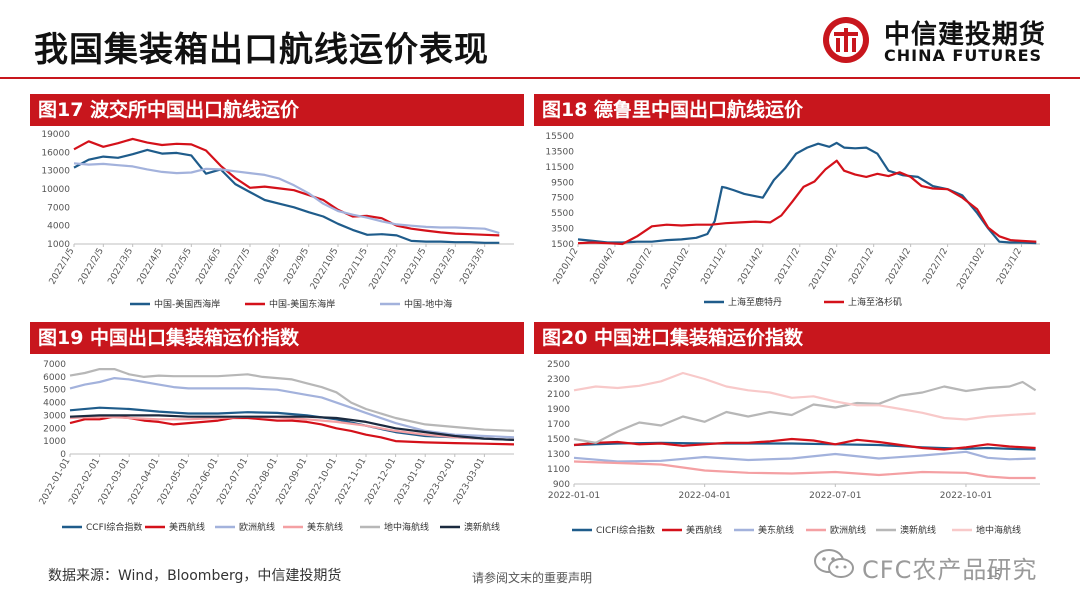 This screenshot has height=608, width=1080. What do you see at coordinates (562, 230) in the screenshot?
I see `y-tick-label: 3500` at bounding box center [562, 230].